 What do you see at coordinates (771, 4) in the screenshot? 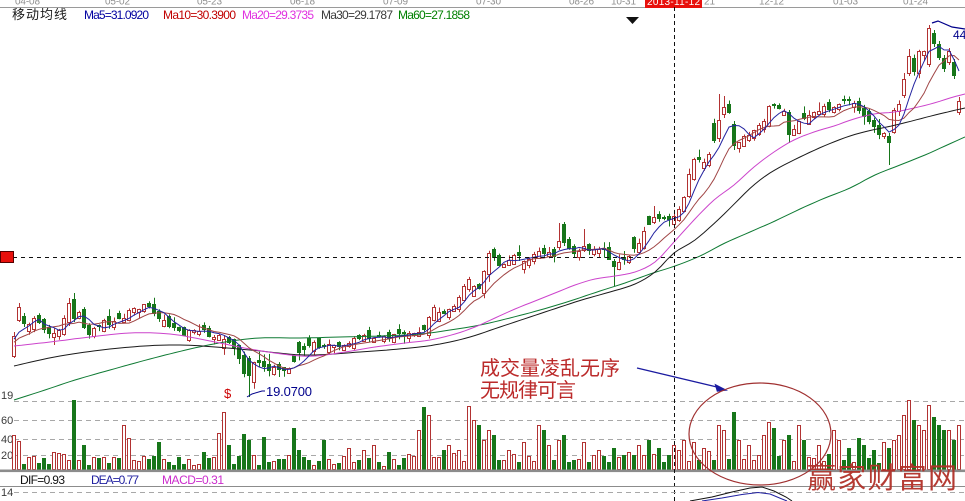
I see `svg-text: 12-12` at bounding box center [771, 4].